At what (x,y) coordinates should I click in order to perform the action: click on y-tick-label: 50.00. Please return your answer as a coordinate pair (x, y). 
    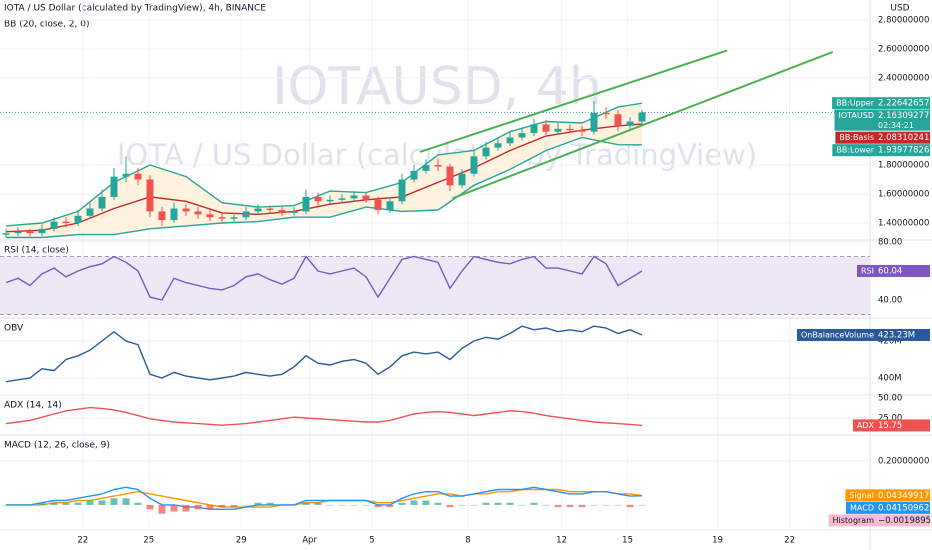
    Looking at the image, I should click on (890, 399).